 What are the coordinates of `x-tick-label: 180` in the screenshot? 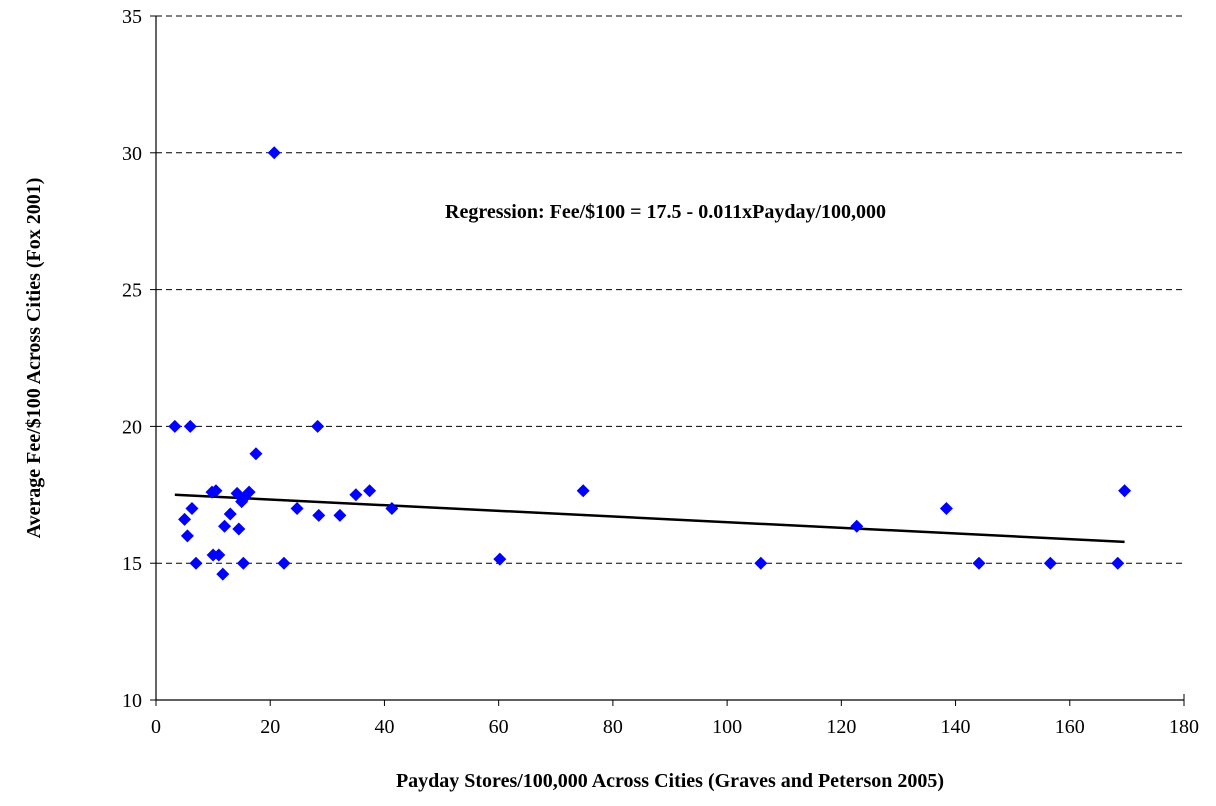 It's located at (1184, 727).